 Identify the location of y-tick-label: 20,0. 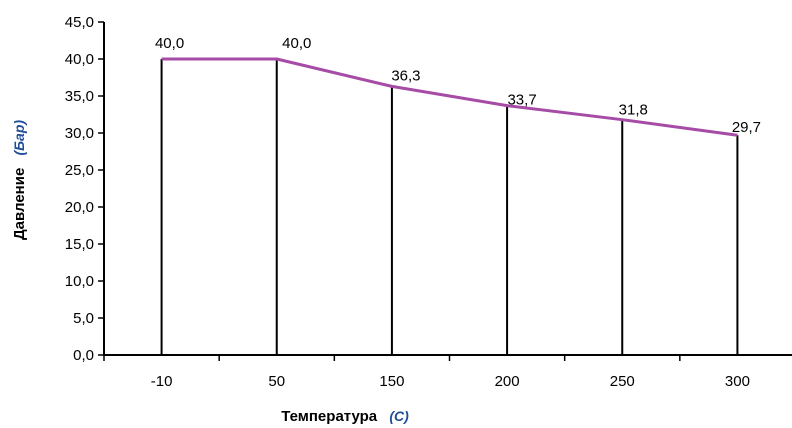
(79, 207).